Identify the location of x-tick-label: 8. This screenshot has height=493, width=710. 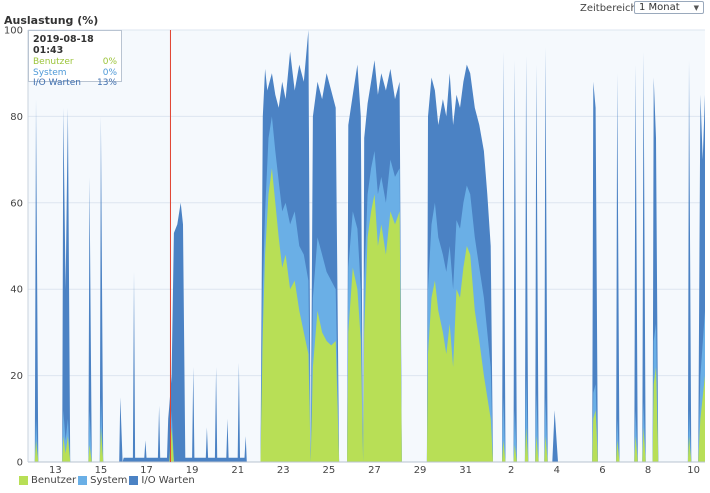
(648, 470).